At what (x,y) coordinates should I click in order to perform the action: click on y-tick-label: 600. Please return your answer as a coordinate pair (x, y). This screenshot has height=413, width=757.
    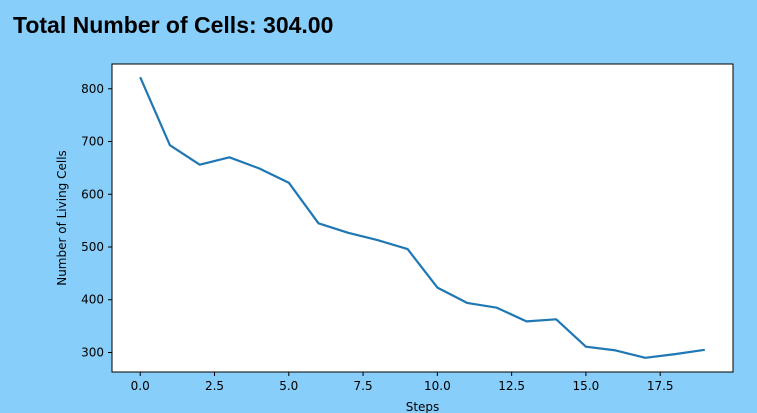
    Looking at the image, I should click on (92, 194).